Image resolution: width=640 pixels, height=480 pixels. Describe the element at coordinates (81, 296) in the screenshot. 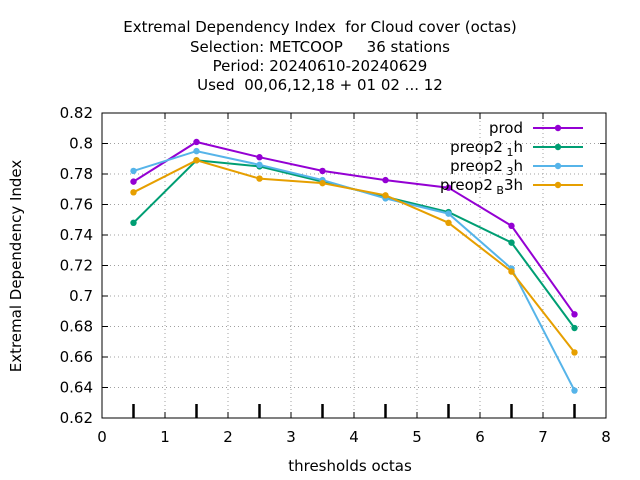

I see `y-tick-label: 0.7` at that location.